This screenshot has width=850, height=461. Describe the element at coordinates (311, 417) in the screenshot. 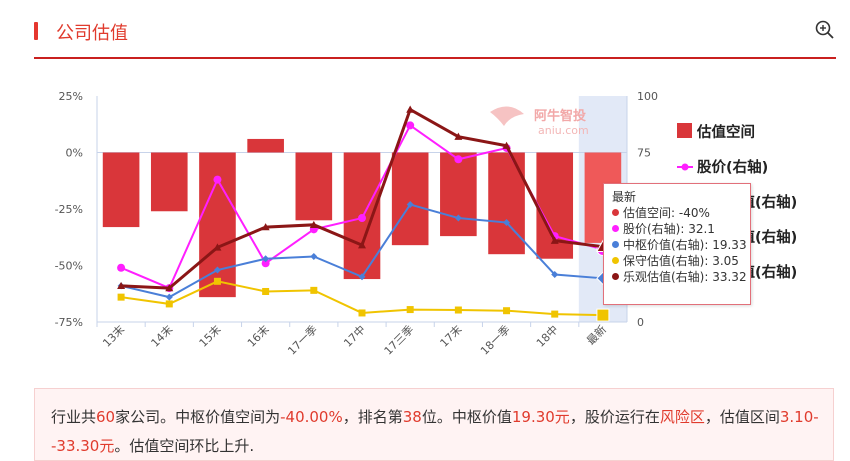

I see `value-space: -40.00%` at that location.